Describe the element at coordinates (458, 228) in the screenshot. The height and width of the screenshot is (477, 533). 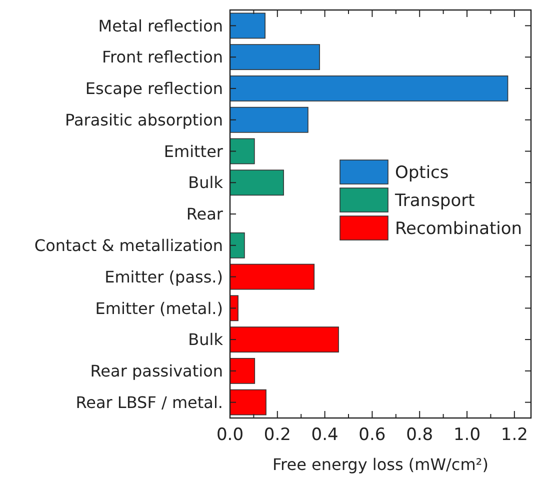
I see `legend-label: Recombination` at that location.